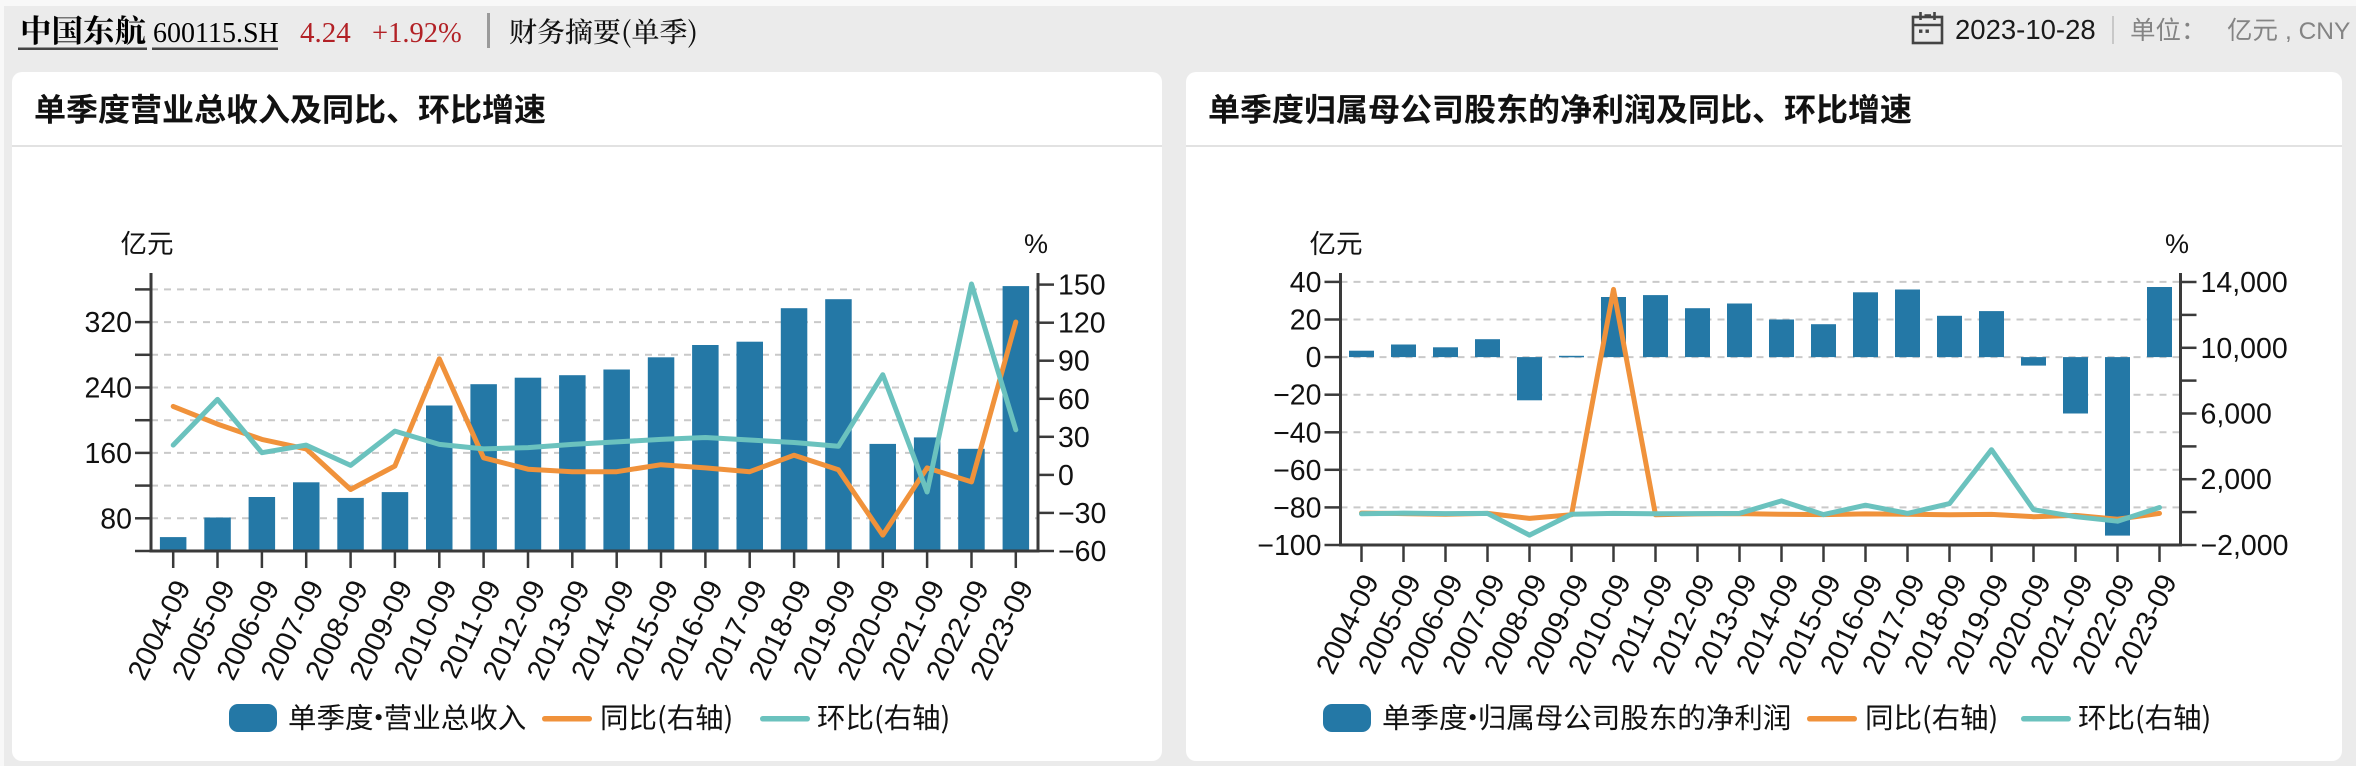  What do you see at coordinates (1306, 321) in the screenshot?
I see `svg-text: 20` at bounding box center [1306, 321].